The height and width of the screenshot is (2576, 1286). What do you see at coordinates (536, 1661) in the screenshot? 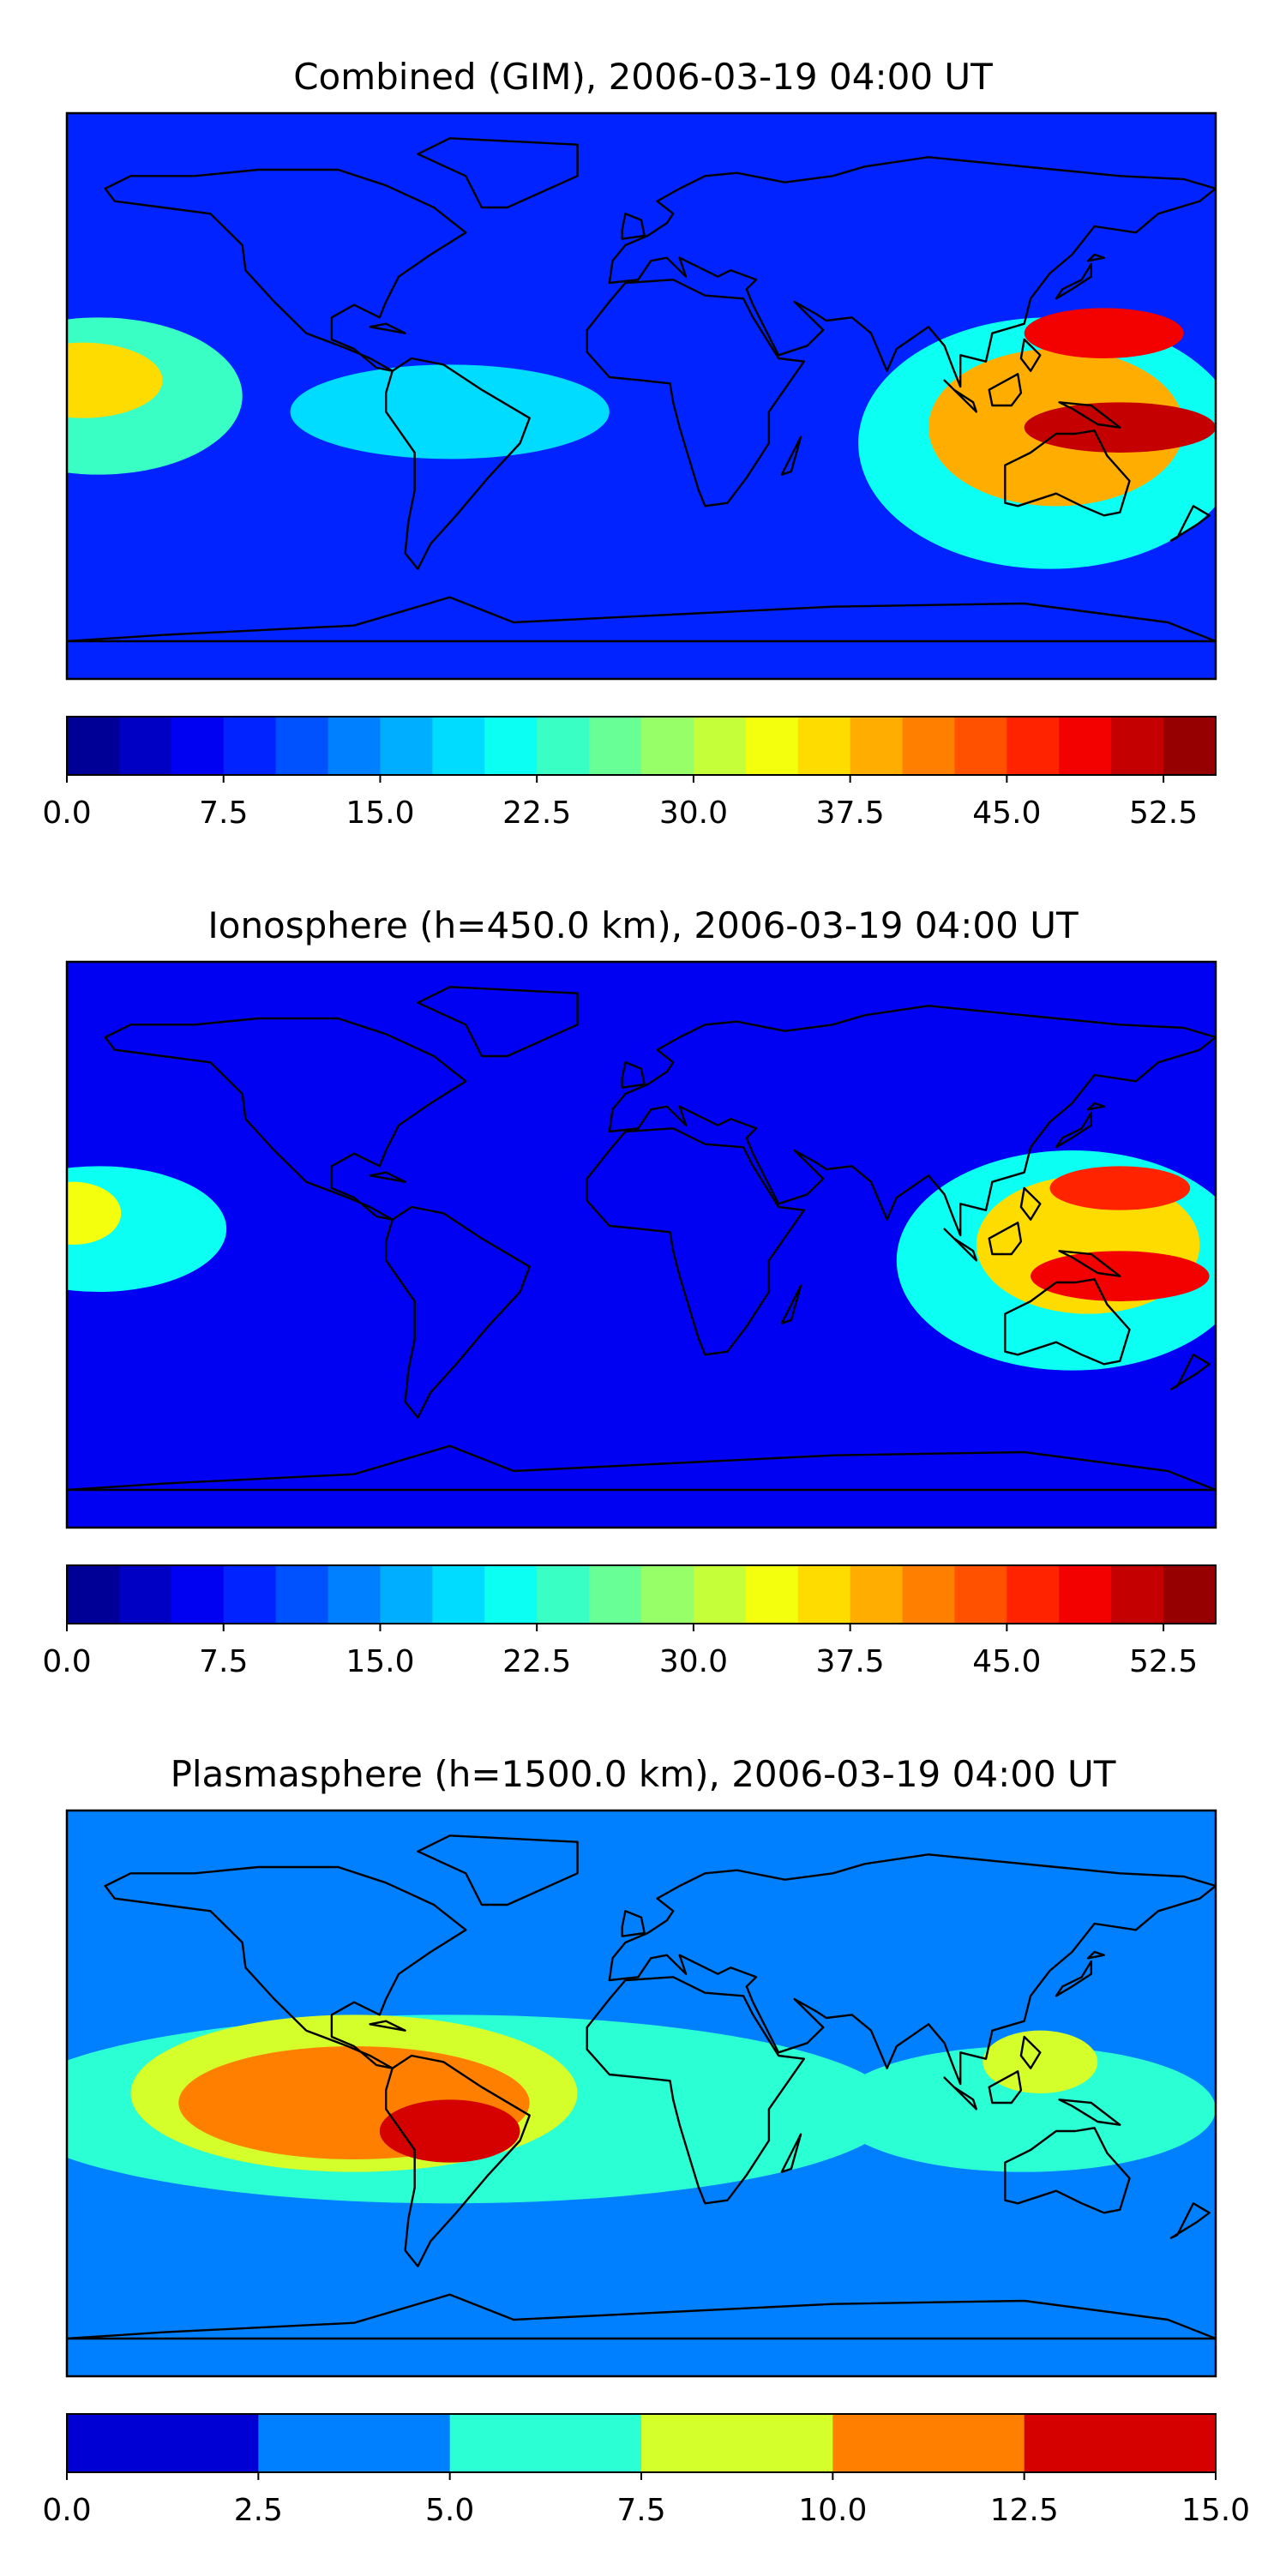
I see `colorbar-tick-label: 22.5` at bounding box center [536, 1661].